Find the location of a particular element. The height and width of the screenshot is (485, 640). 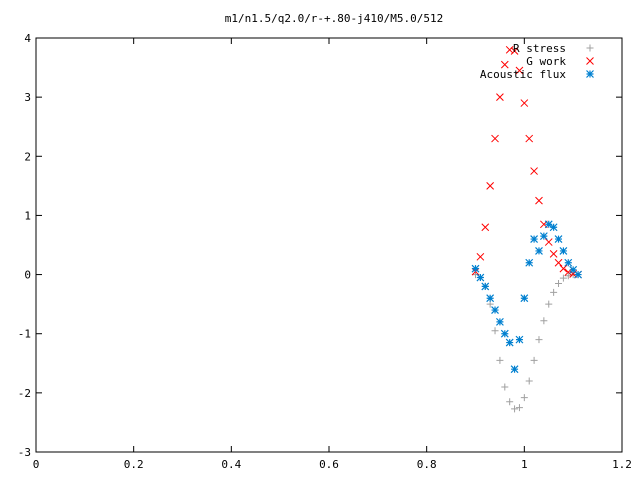

x-tick-label: 1.2 is located at coordinates (622, 464).